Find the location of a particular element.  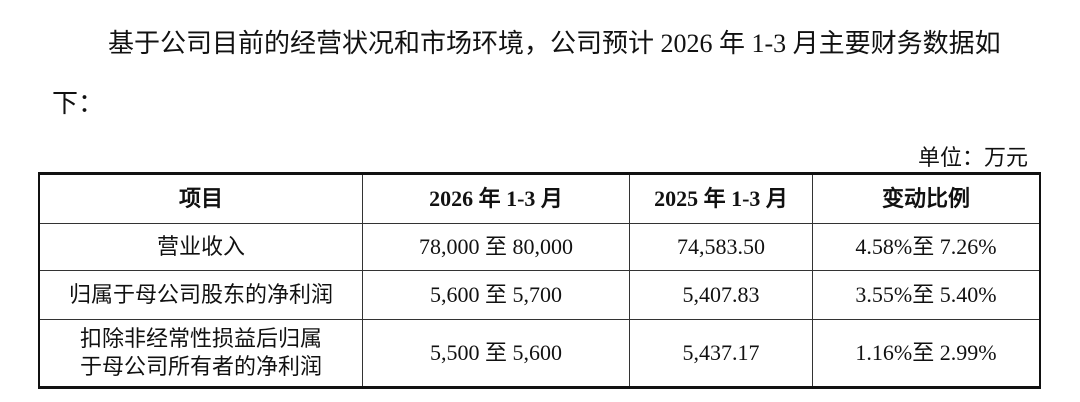

unit-label: 单位：万元 is located at coordinates (972, 157).